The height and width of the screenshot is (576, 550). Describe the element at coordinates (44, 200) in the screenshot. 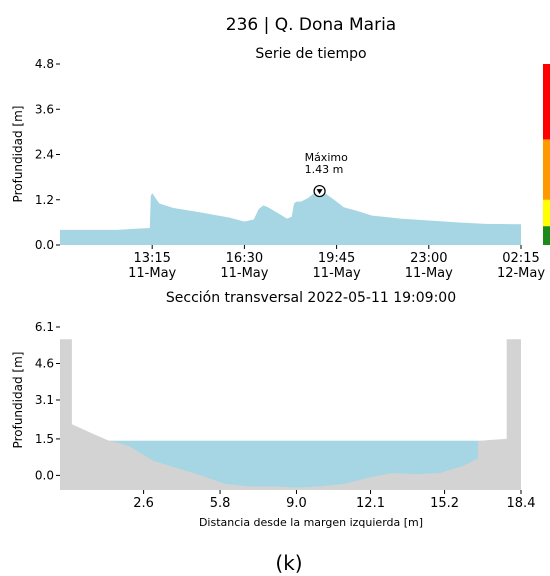

I see `y-tick-label: 1.2` at that location.